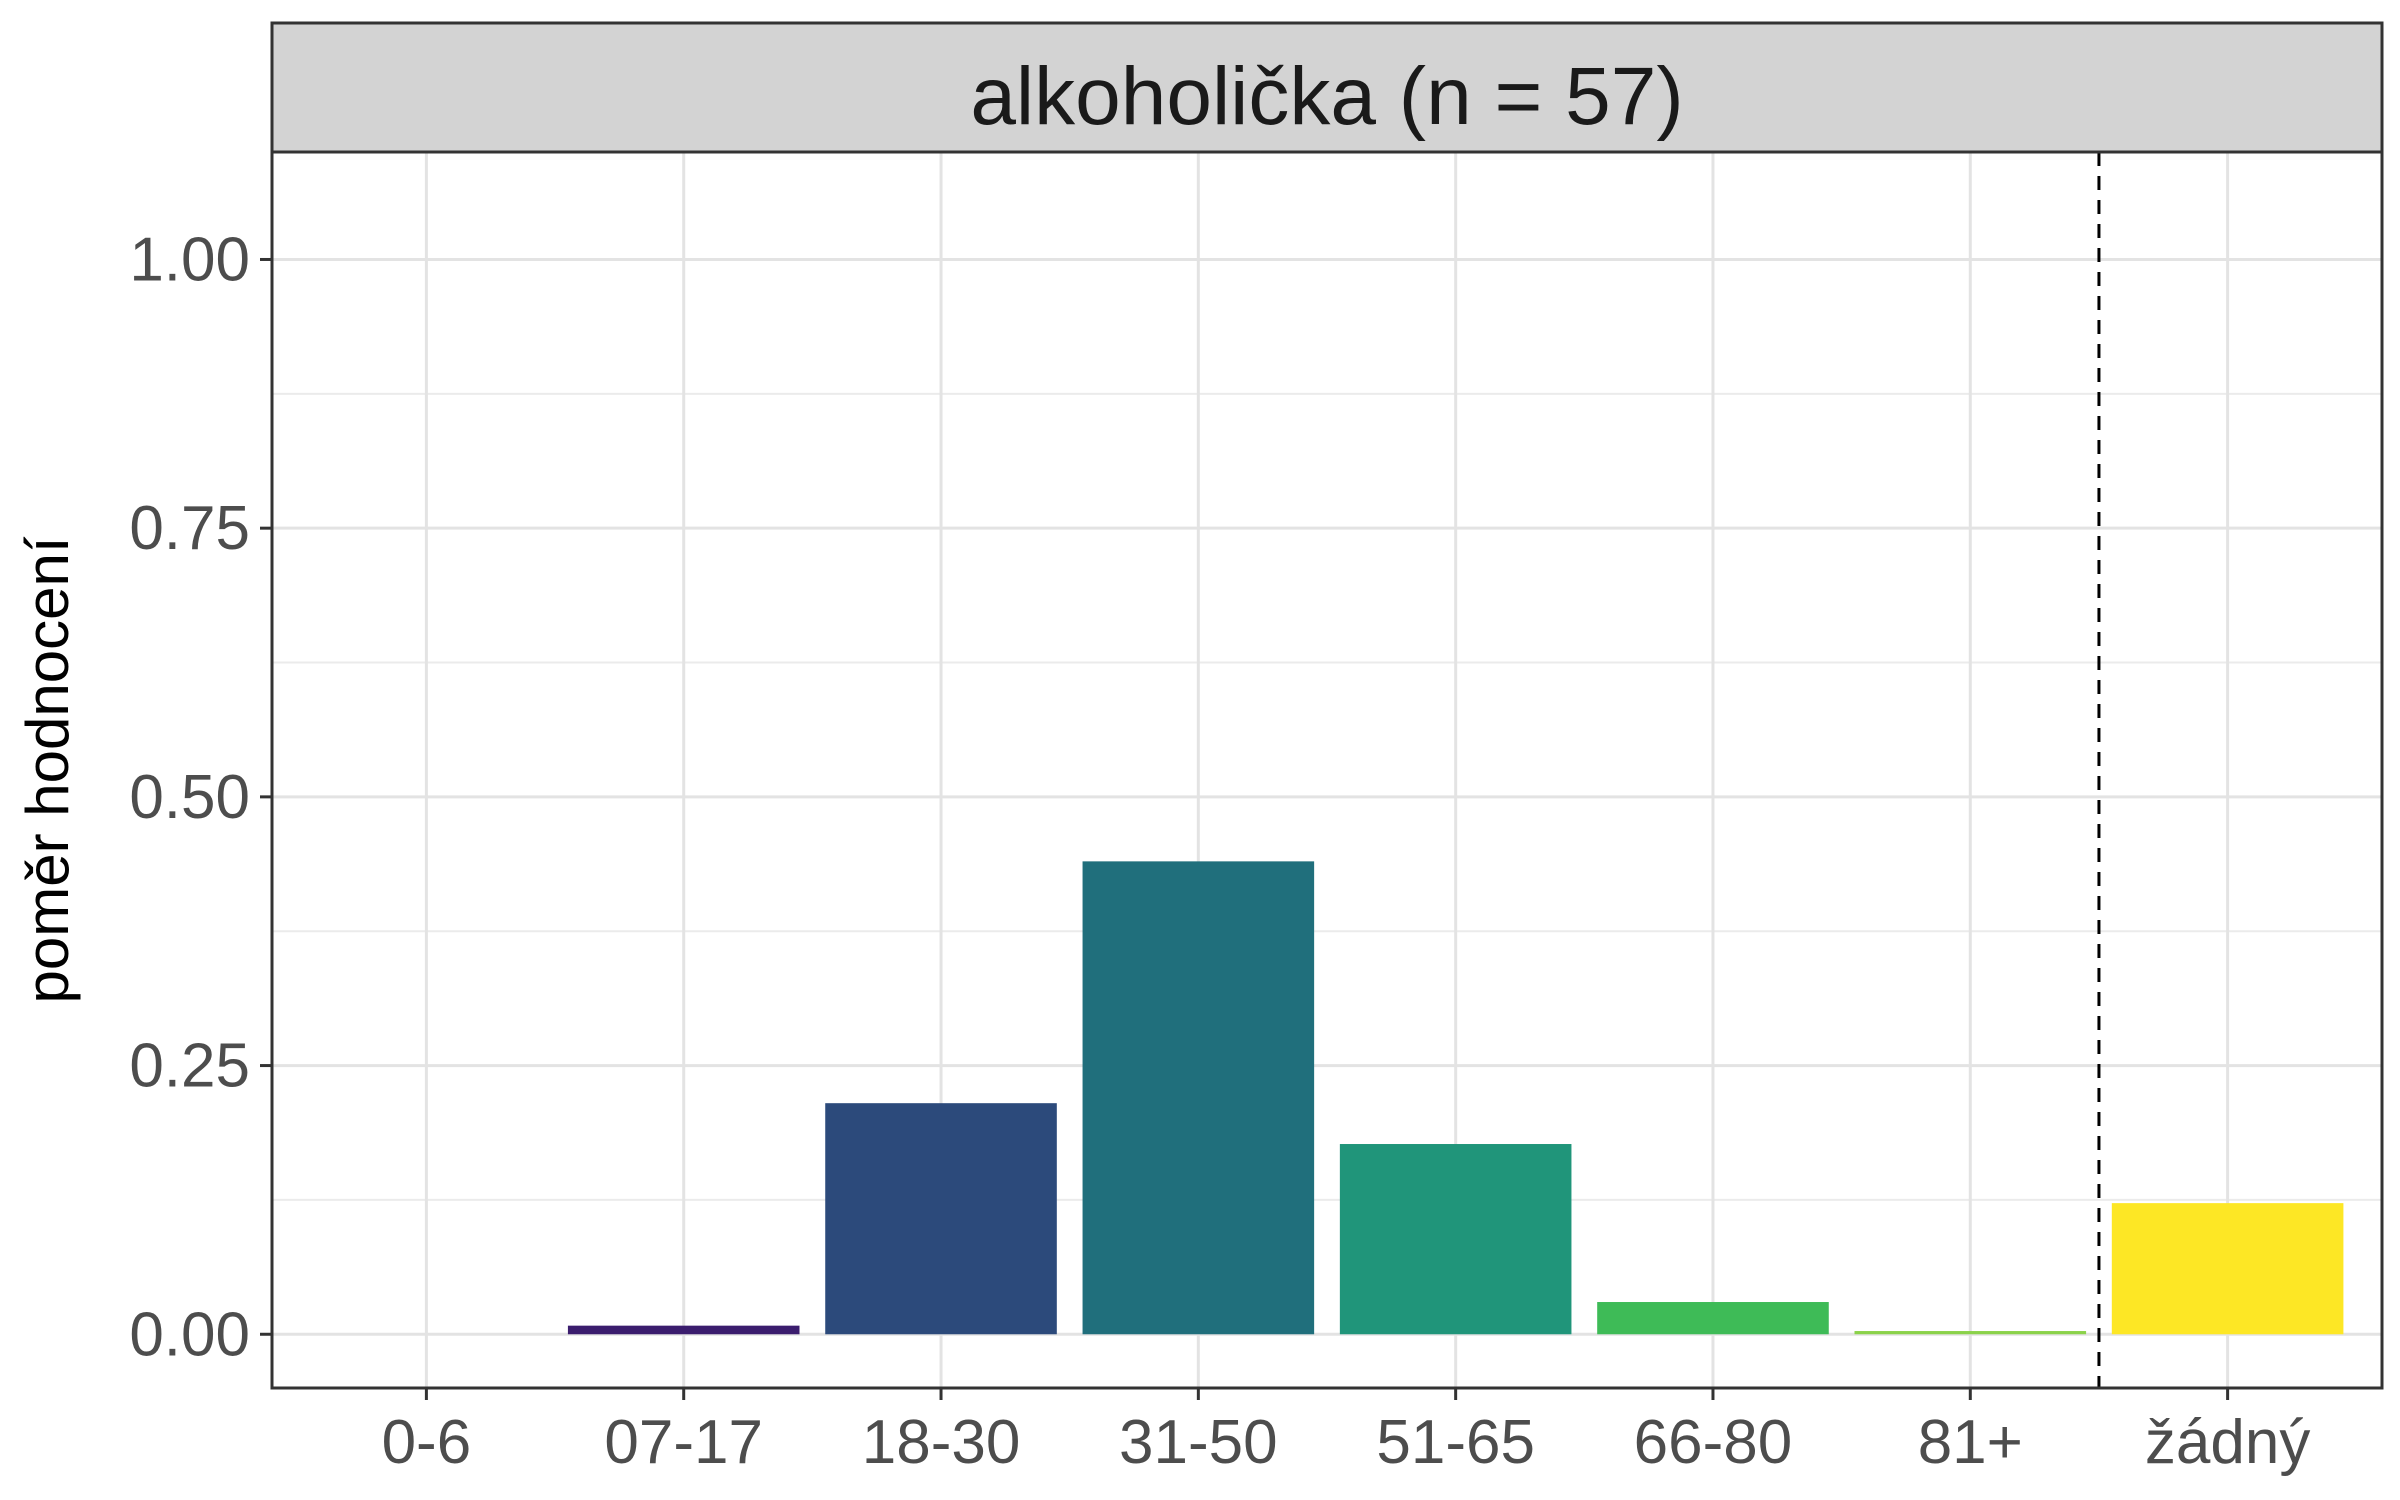  Describe the element at coordinates (189, 1334) in the screenshot. I see `y-tick-label: 0.00` at that location.